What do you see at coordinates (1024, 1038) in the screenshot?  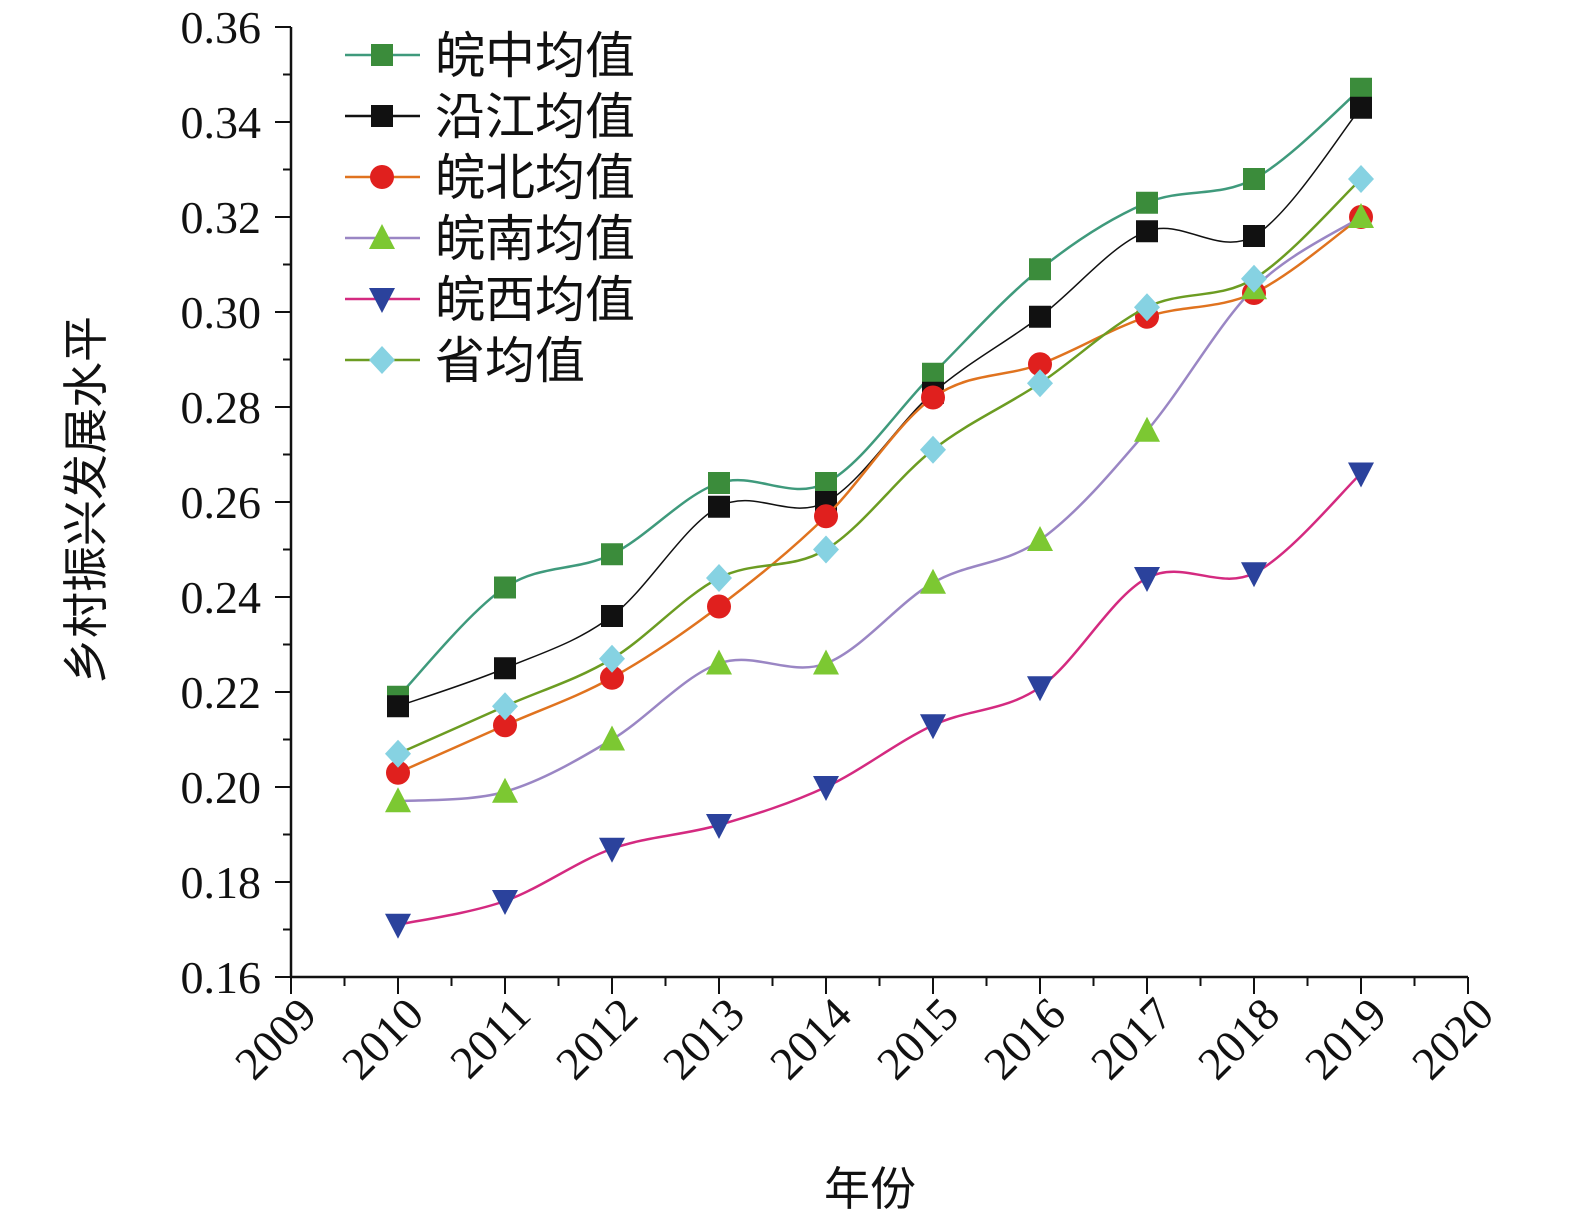 I see `x-tick-label: 2016` at bounding box center [1024, 1038].